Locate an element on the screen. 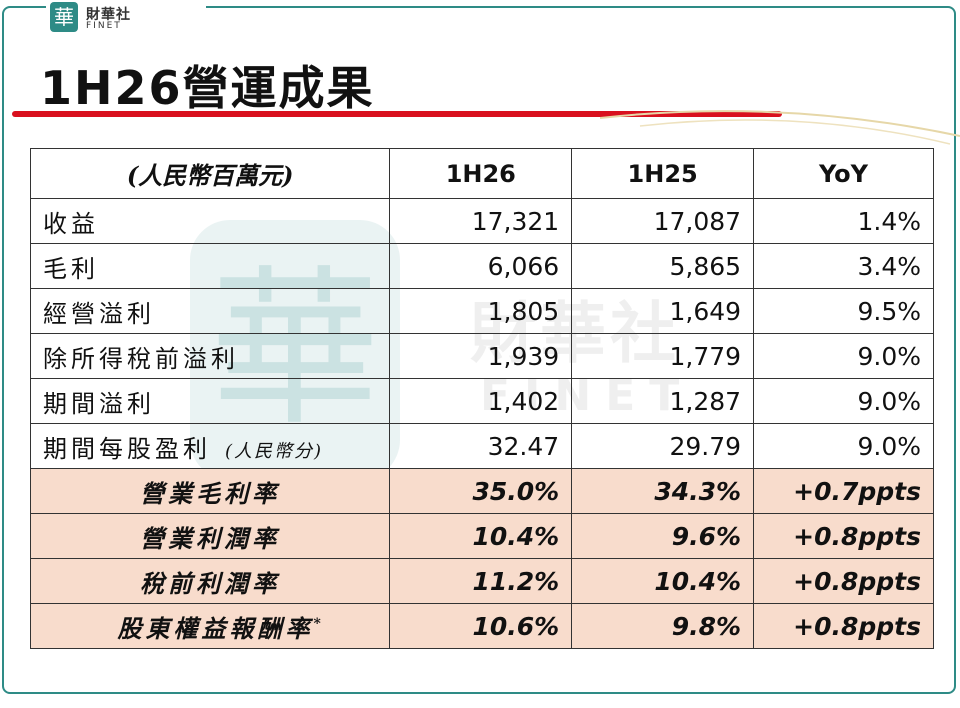 The image size is (960, 708). ratio-cell: 35.0% is located at coordinates (481, 491).